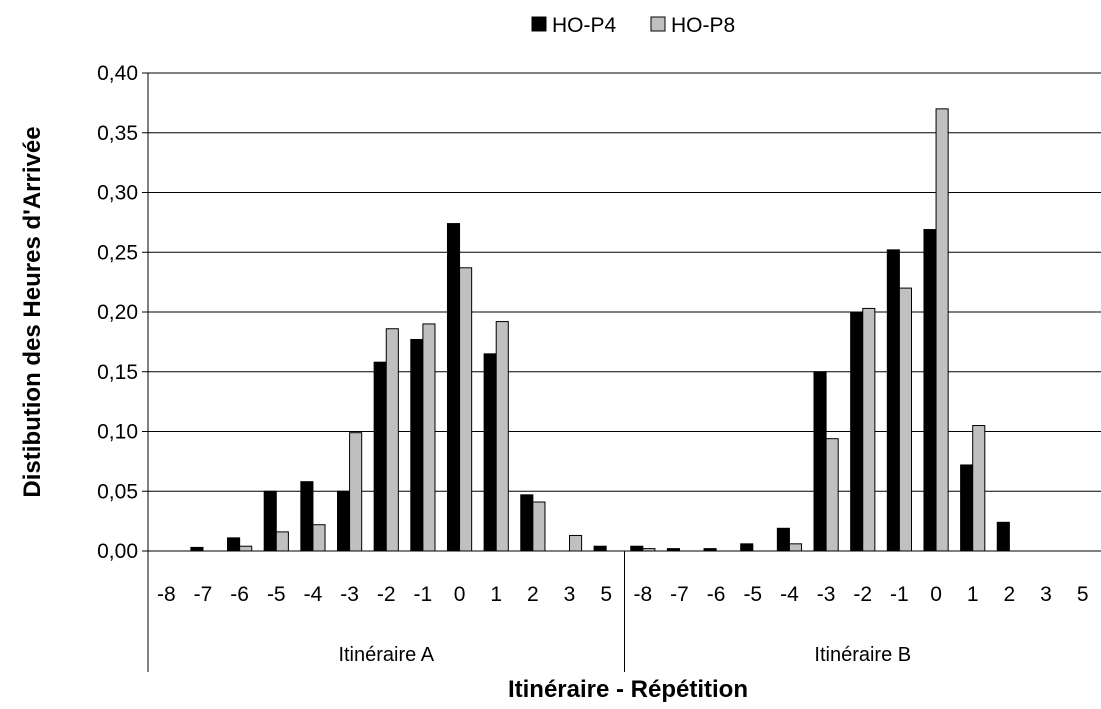  I want to click on group-label: Itinéraire A, so click(386, 655).